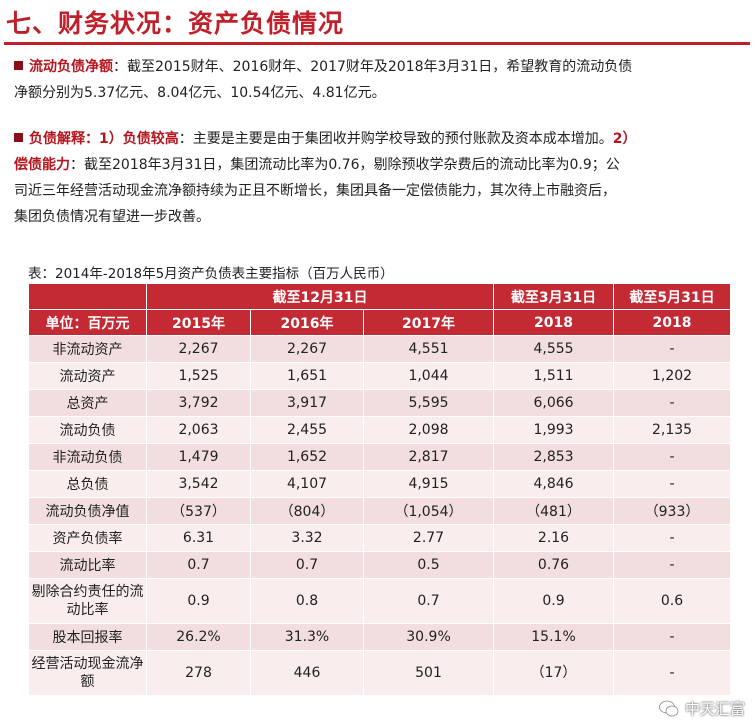 The width and height of the screenshot is (755, 725). Describe the element at coordinates (307, 511) in the screenshot. I see `table-cell: （804）` at that location.